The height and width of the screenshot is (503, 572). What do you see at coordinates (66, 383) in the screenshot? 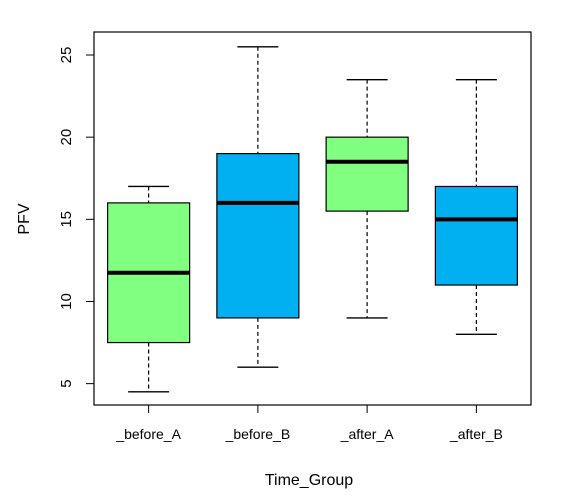
I see `y-tick-label: 5` at bounding box center [66, 383].